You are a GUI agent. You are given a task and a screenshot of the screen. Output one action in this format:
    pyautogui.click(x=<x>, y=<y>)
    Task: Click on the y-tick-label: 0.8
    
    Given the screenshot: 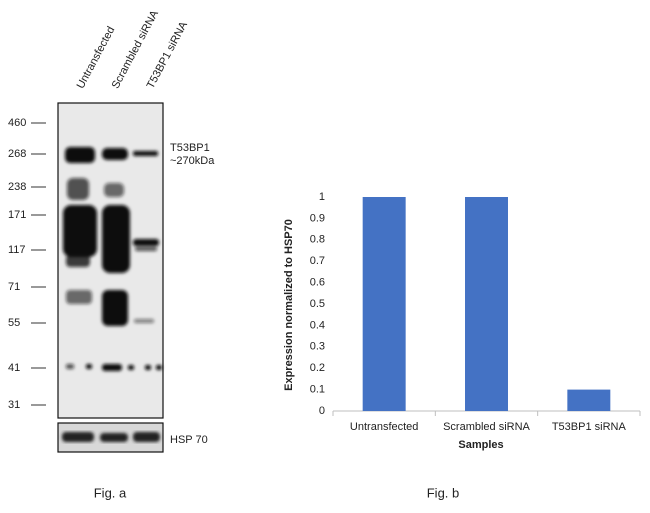 What is the action you would take?
    pyautogui.click(x=317, y=240)
    